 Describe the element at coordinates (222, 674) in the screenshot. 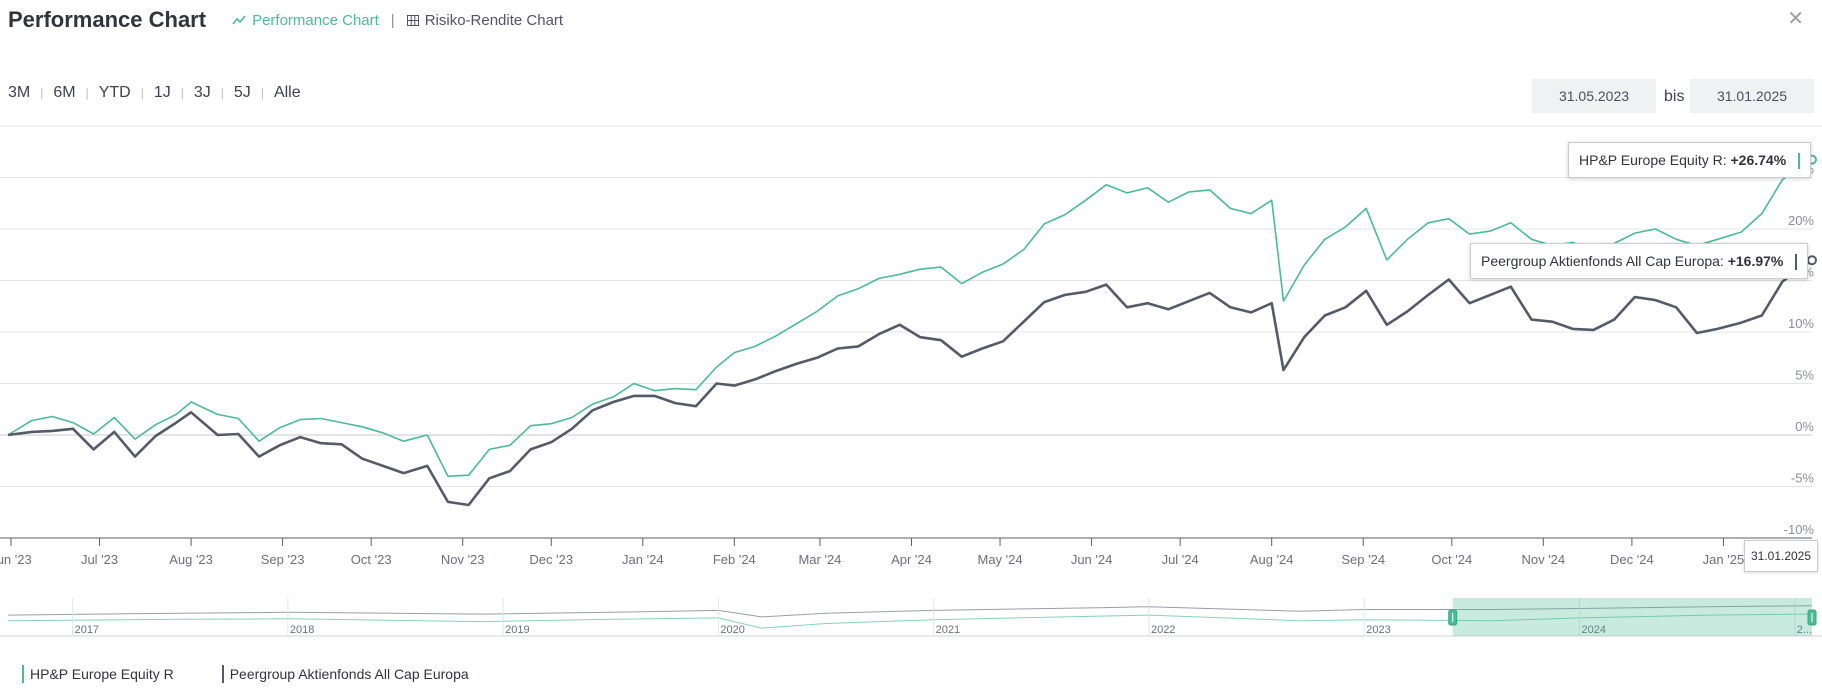

I see `legend-swatch-peer` at that location.